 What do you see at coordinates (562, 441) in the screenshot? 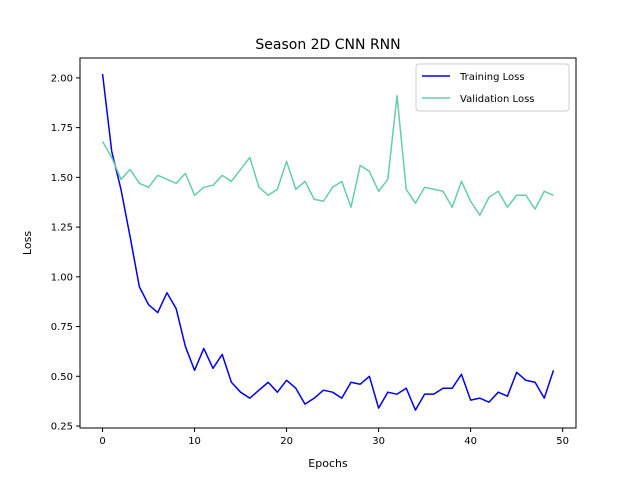
I see `x-tick-label: 50` at bounding box center [562, 441].